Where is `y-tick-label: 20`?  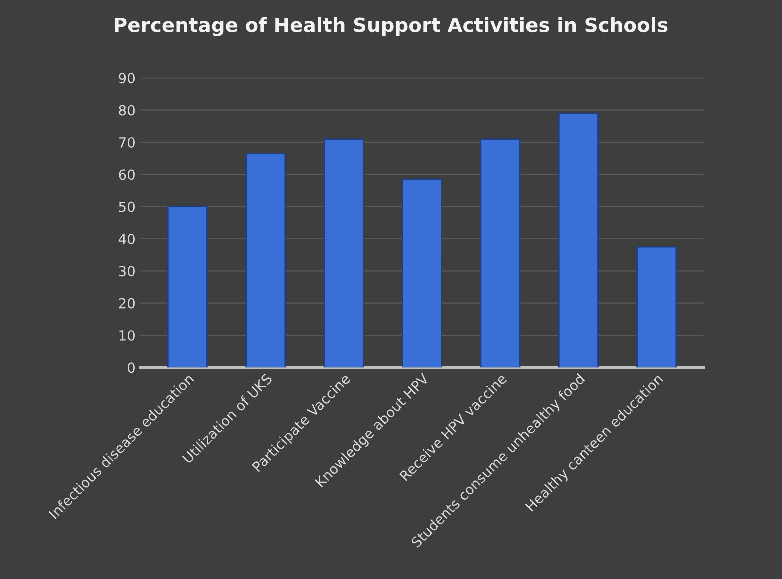 y-tick-label: 20 is located at coordinates (127, 303).